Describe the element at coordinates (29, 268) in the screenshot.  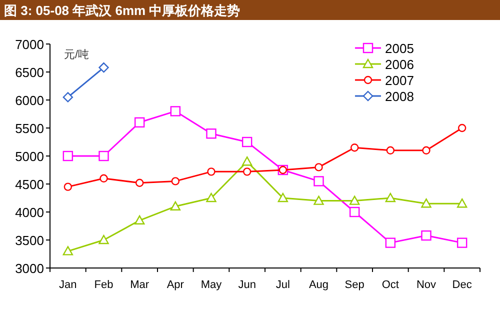
I see `y-tick-label: 3000` at that location.